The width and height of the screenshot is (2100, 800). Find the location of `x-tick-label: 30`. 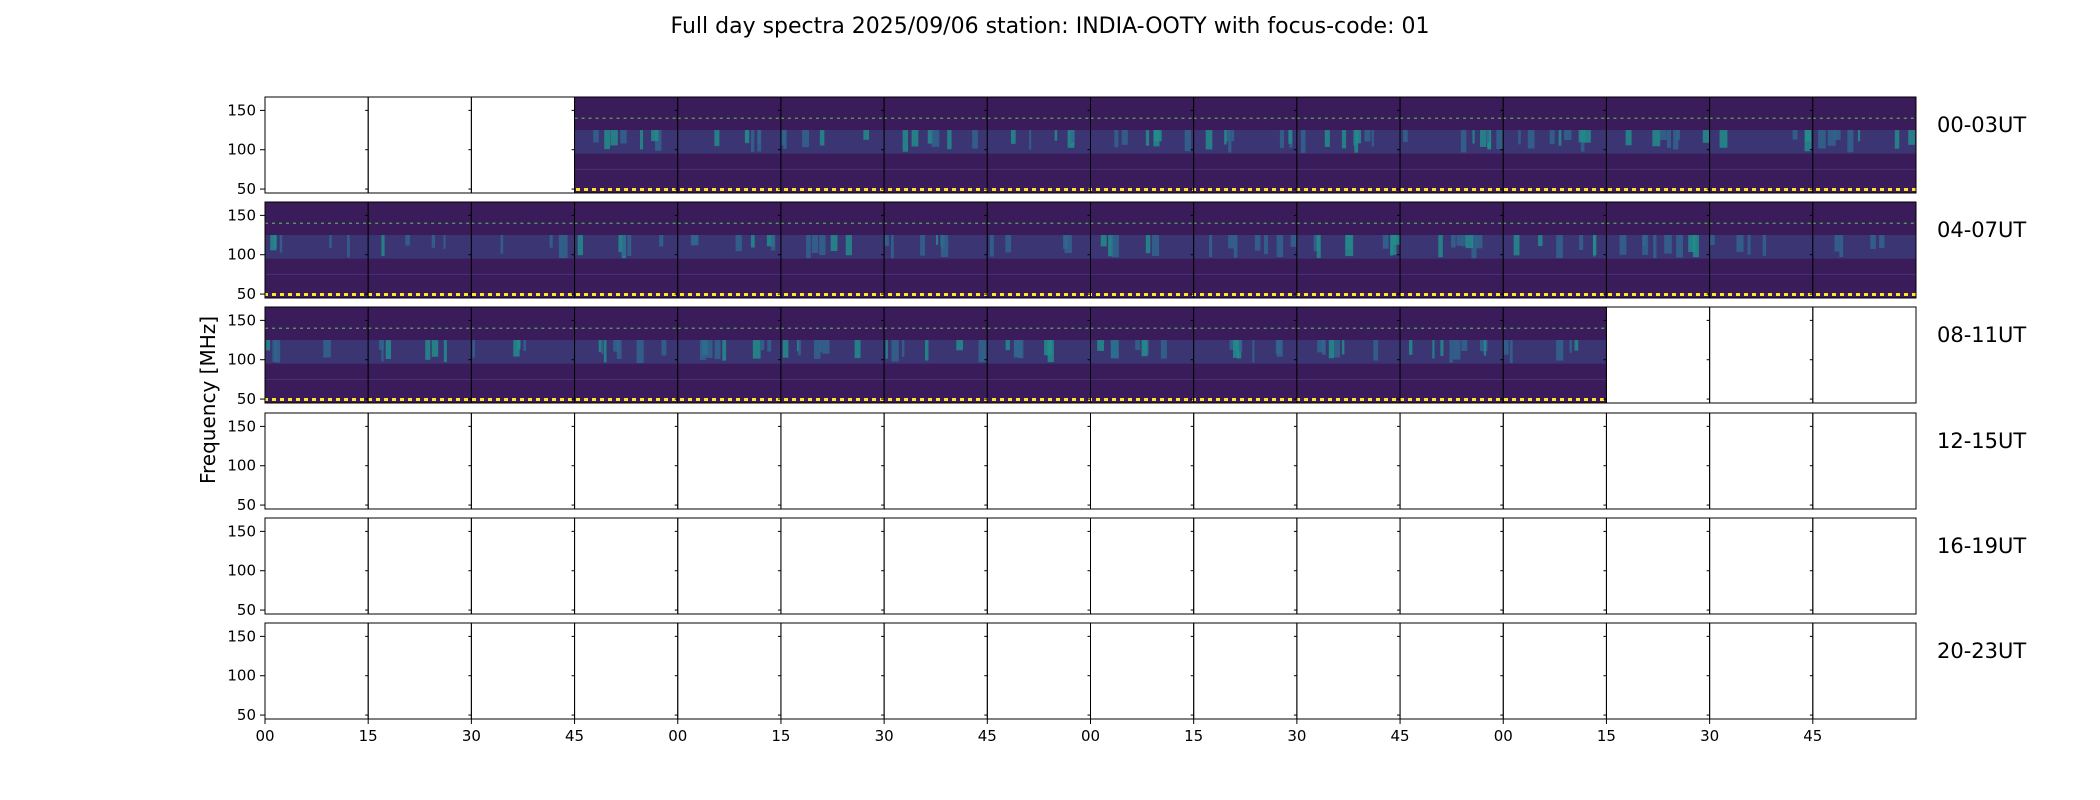

x-tick-label: 30 is located at coordinates (1709, 736).